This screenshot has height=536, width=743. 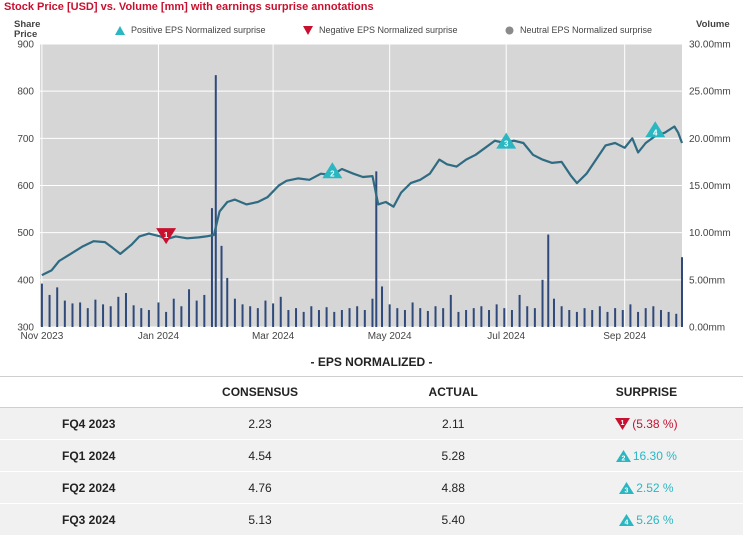 What do you see at coordinates (506, 336) in the screenshot?
I see `x-tick-label: Jul 2024` at bounding box center [506, 336].